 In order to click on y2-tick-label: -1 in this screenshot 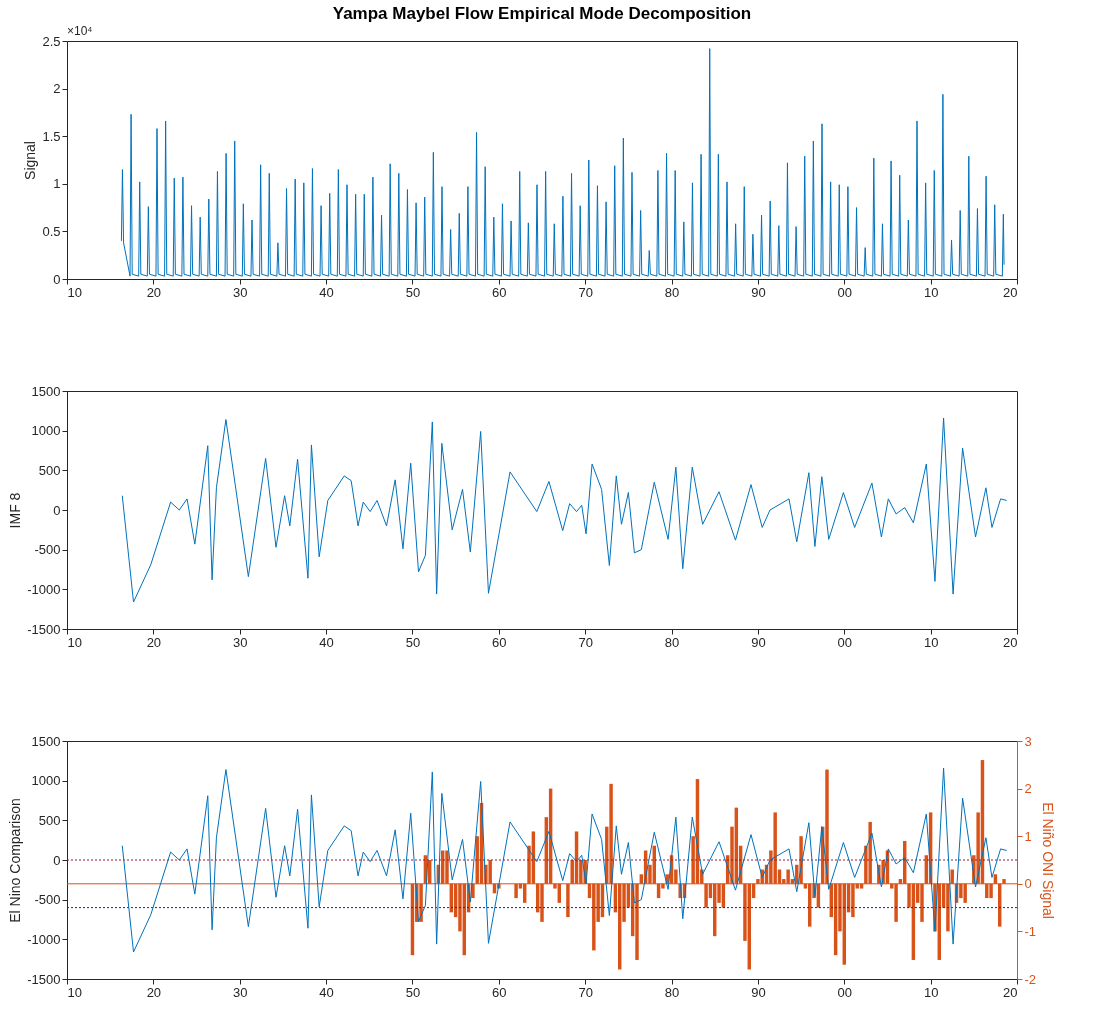, I will do `click(1030, 931)`.